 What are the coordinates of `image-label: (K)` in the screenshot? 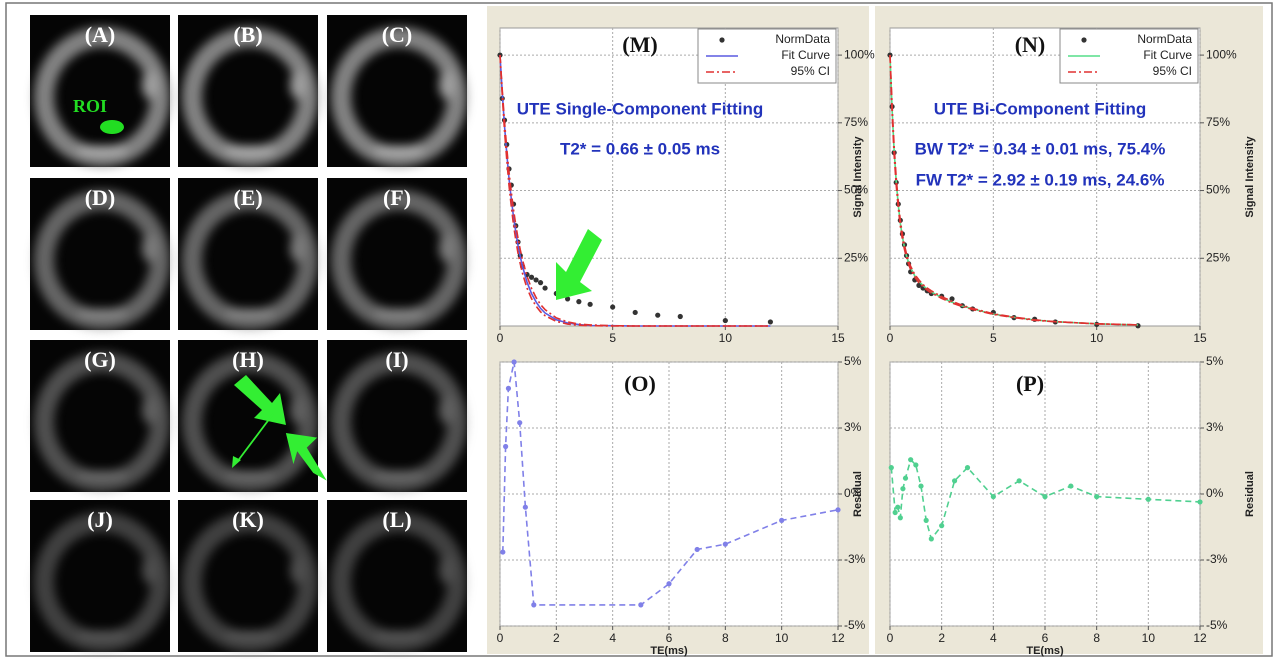 It's located at (248, 519).